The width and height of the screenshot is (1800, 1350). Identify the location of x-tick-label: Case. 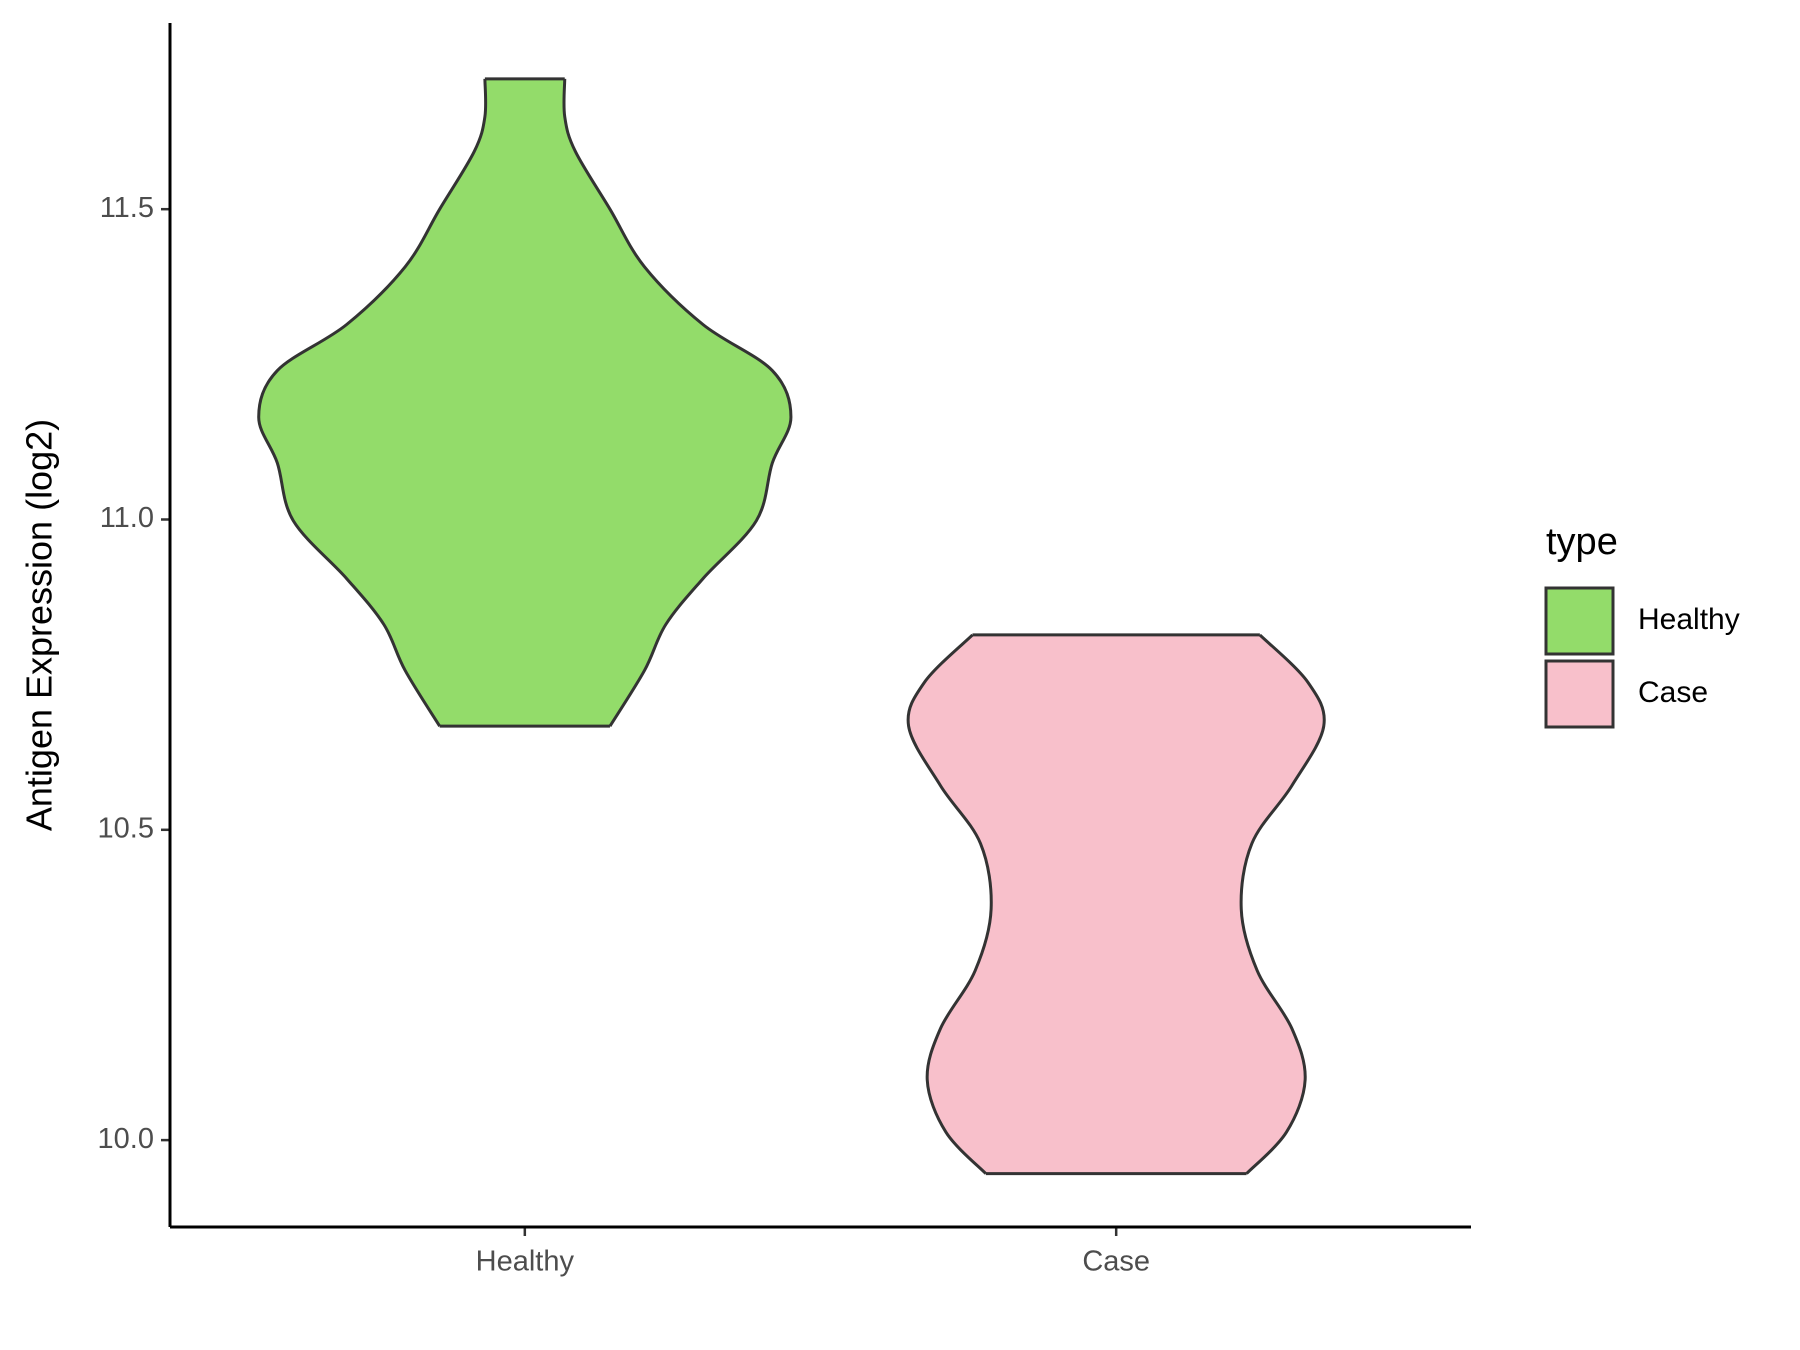
(1116, 1262).